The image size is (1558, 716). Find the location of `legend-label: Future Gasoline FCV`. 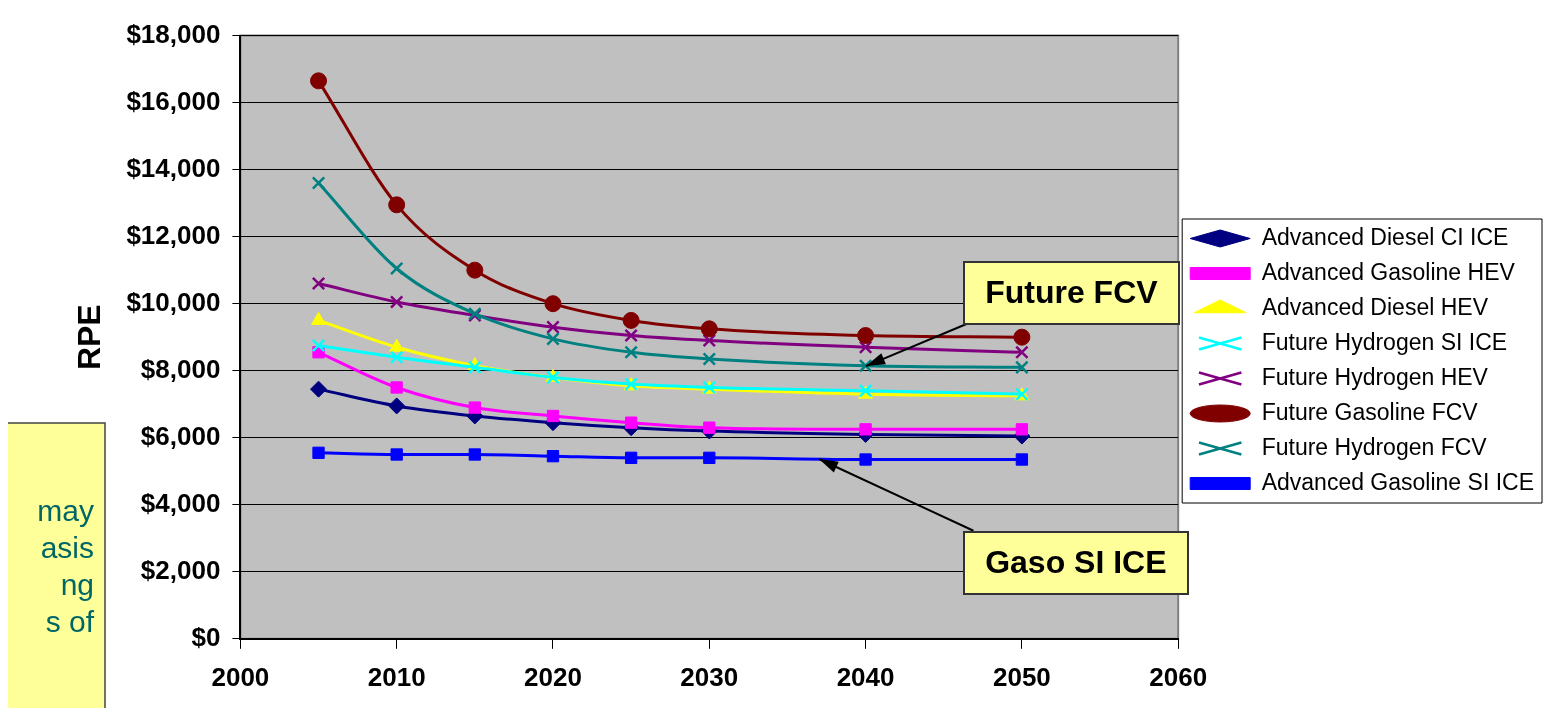

legend-label: Future Gasoline FCV is located at coordinates (1370, 411).